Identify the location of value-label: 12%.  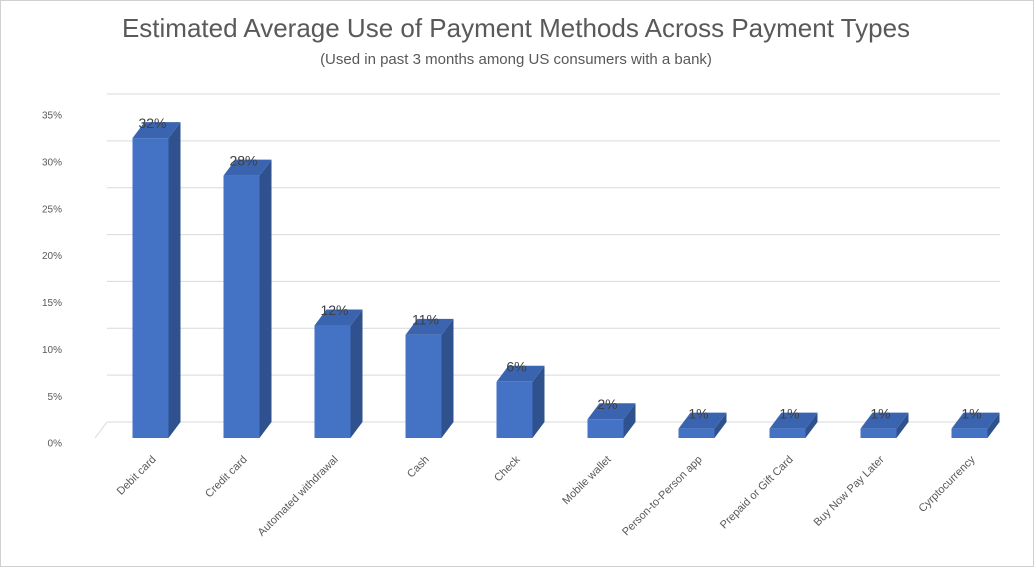
(334, 310).